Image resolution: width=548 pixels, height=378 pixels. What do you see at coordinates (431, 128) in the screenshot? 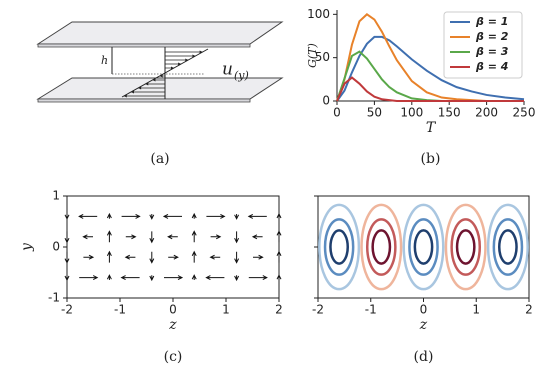
I see `x-axis-label: T` at bounding box center [431, 128].